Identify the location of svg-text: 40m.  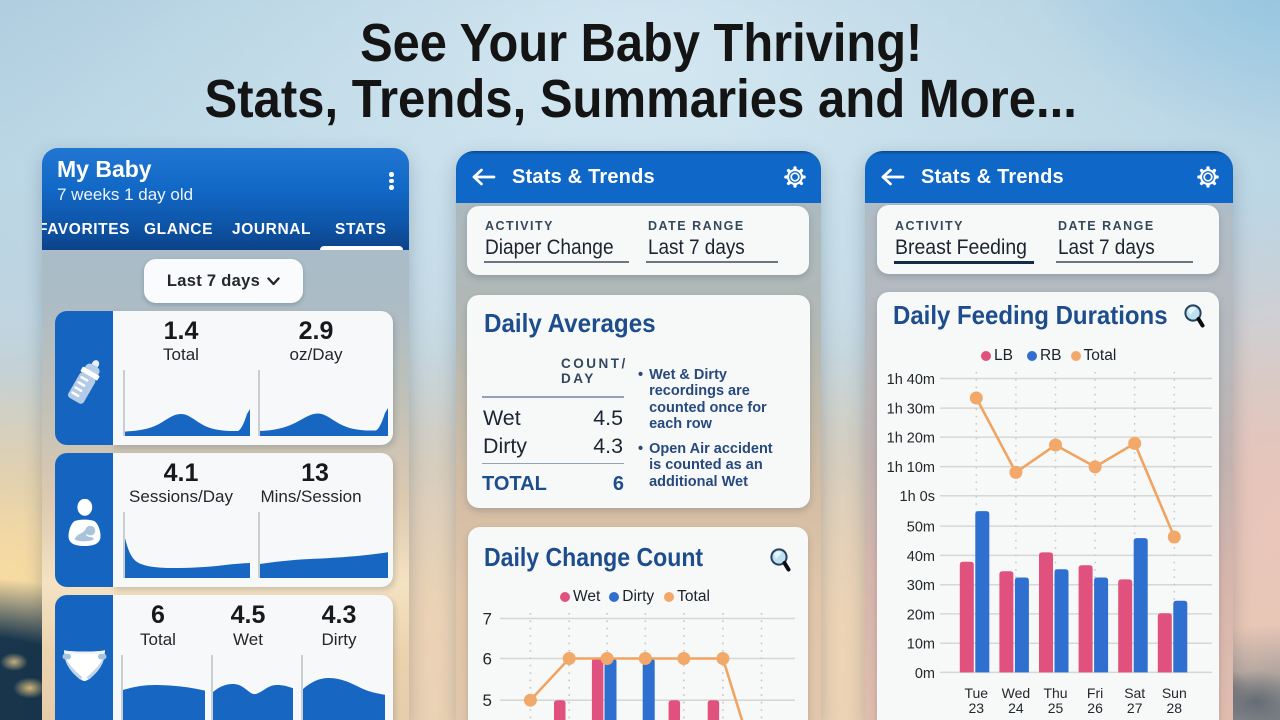
(921, 557).